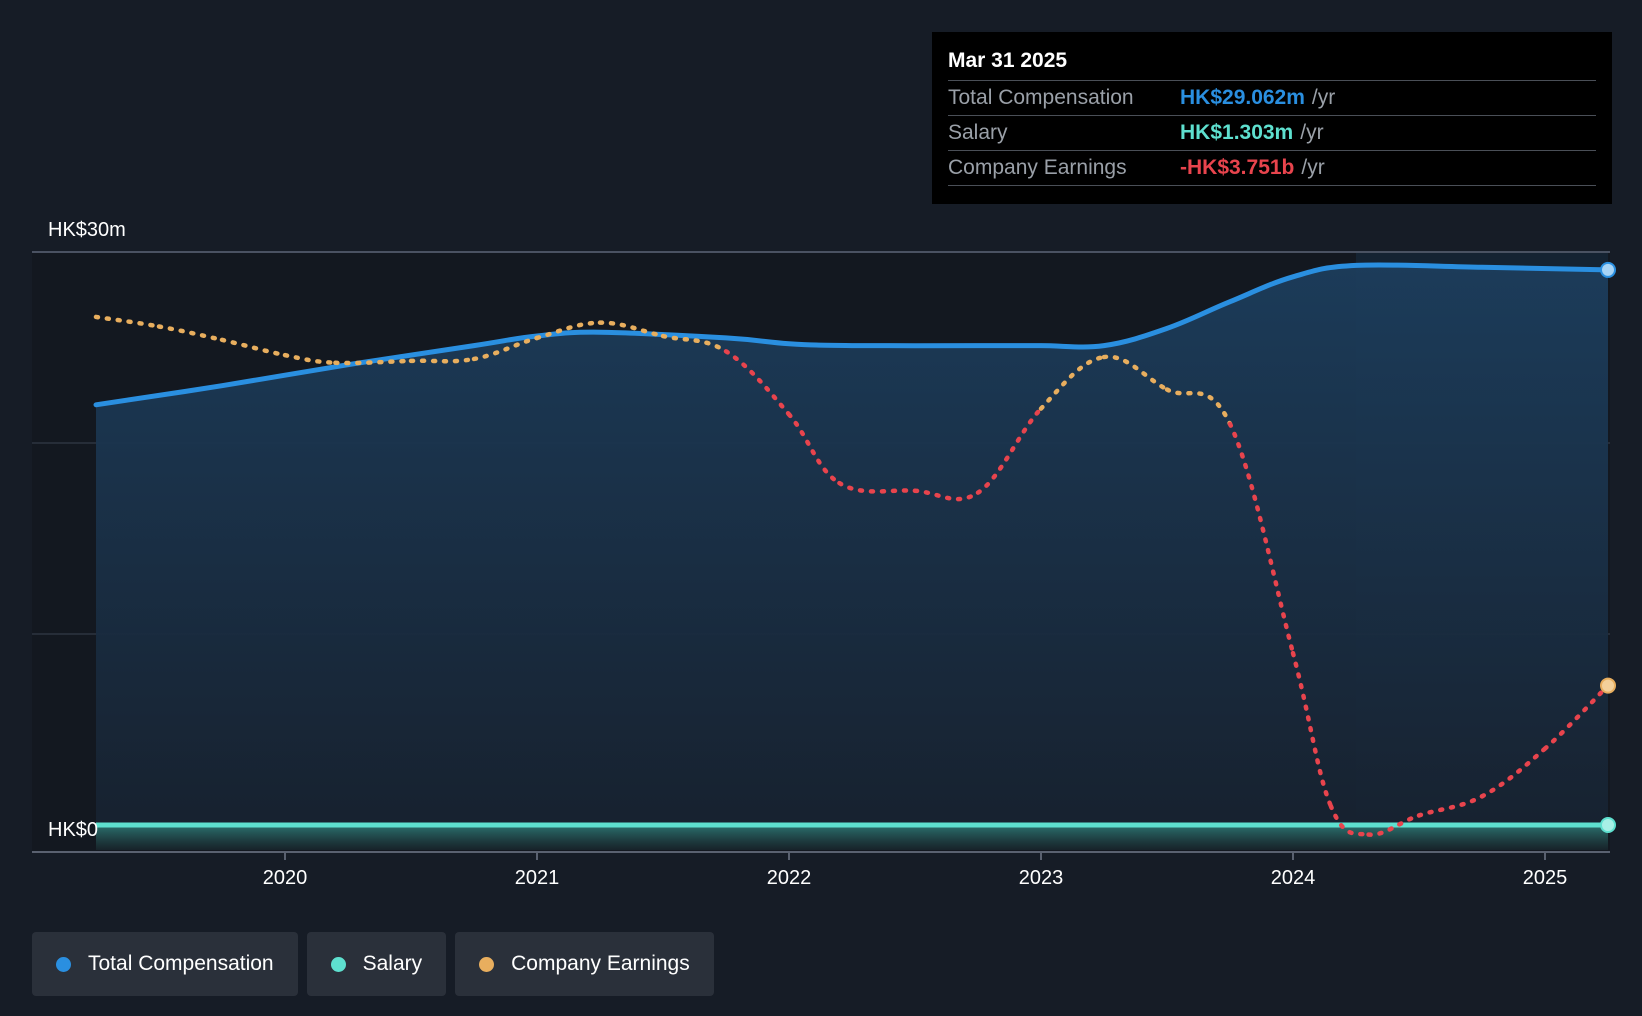 The width and height of the screenshot is (1642, 1016). Describe the element at coordinates (181, 963) in the screenshot. I see `legend-label: Total Compensation` at that location.